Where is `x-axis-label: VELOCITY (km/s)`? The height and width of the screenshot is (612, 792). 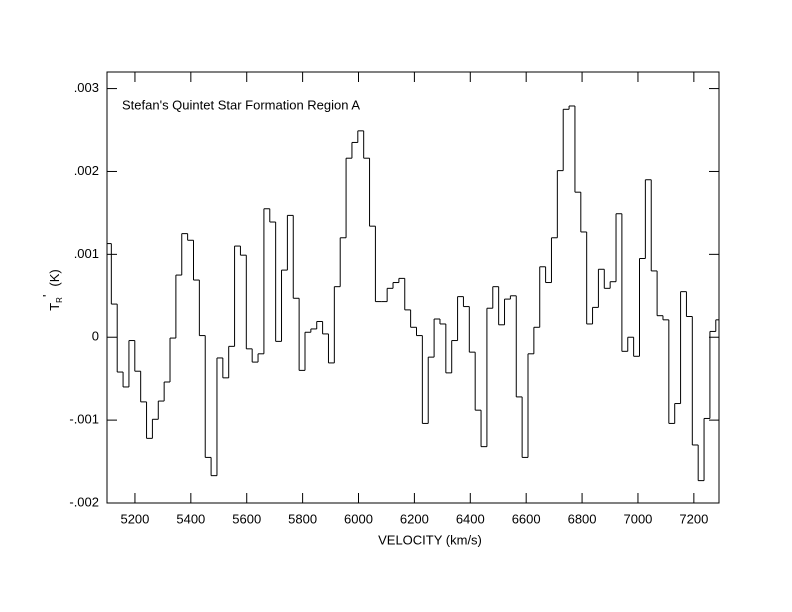 x-axis-label: VELOCITY (km/s) is located at coordinates (430, 539).